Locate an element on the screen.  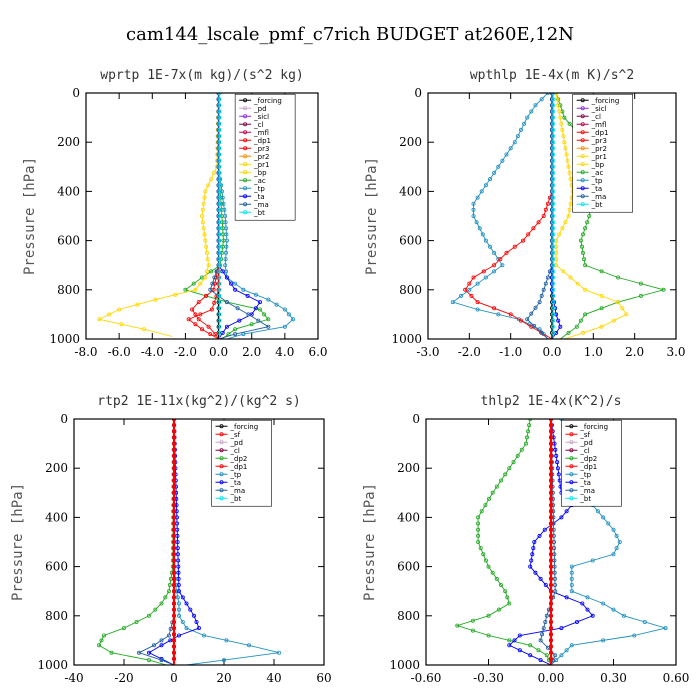
y-tick-label: 200 is located at coordinates (408, 468).